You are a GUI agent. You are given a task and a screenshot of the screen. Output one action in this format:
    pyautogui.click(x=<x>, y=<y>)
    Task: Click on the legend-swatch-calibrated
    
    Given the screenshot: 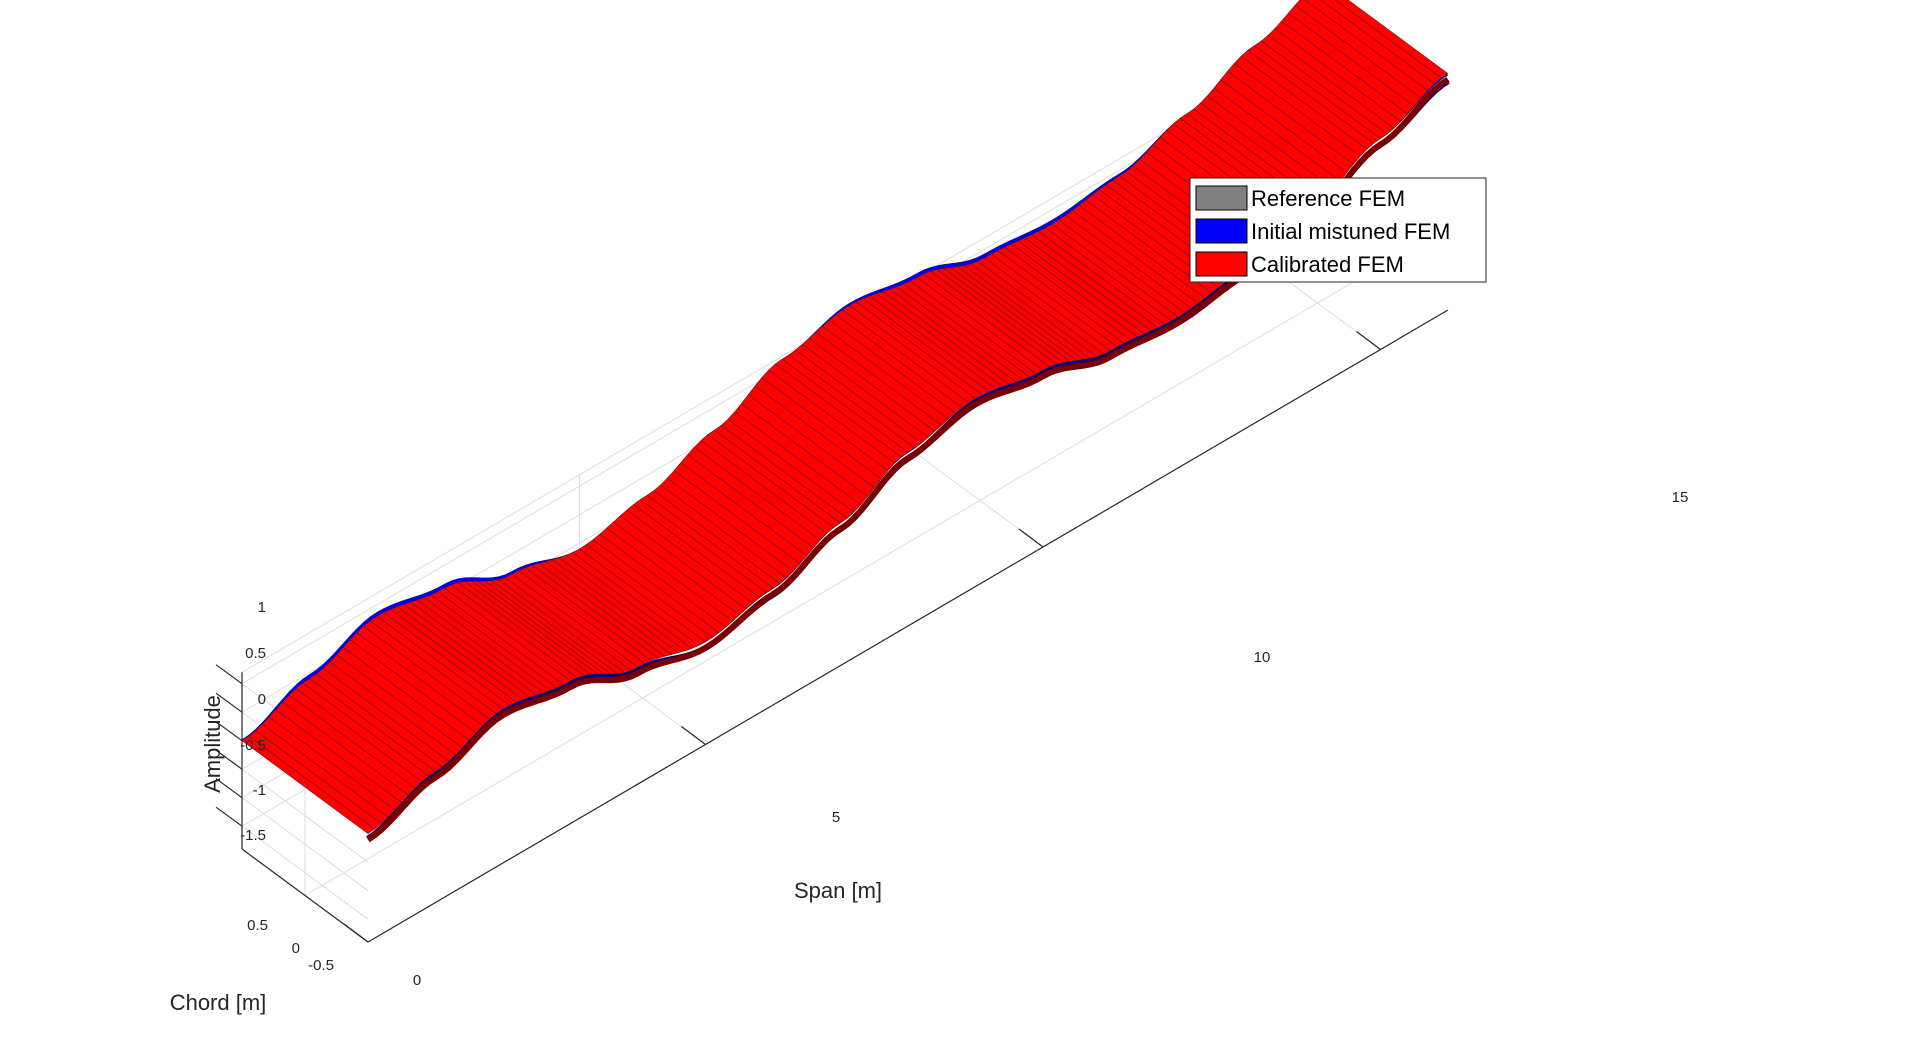 What is the action you would take?
    pyautogui.click(x=1221, y=264)
    